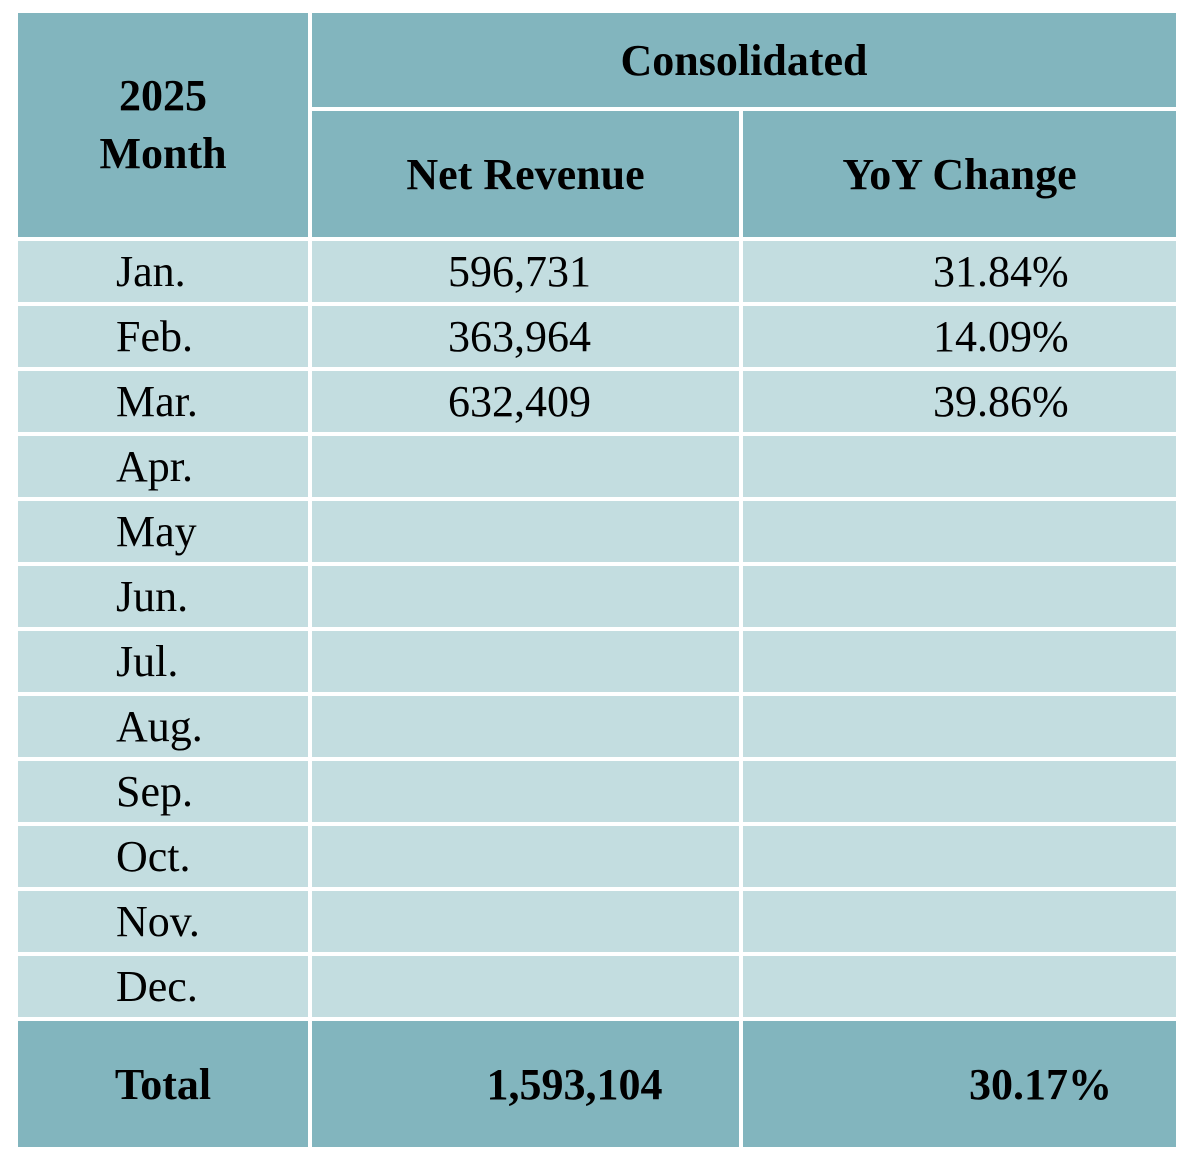  Describe the element at coordinates (165, 793) in the screenshot. I see `month-cell: Sep.` at that location.